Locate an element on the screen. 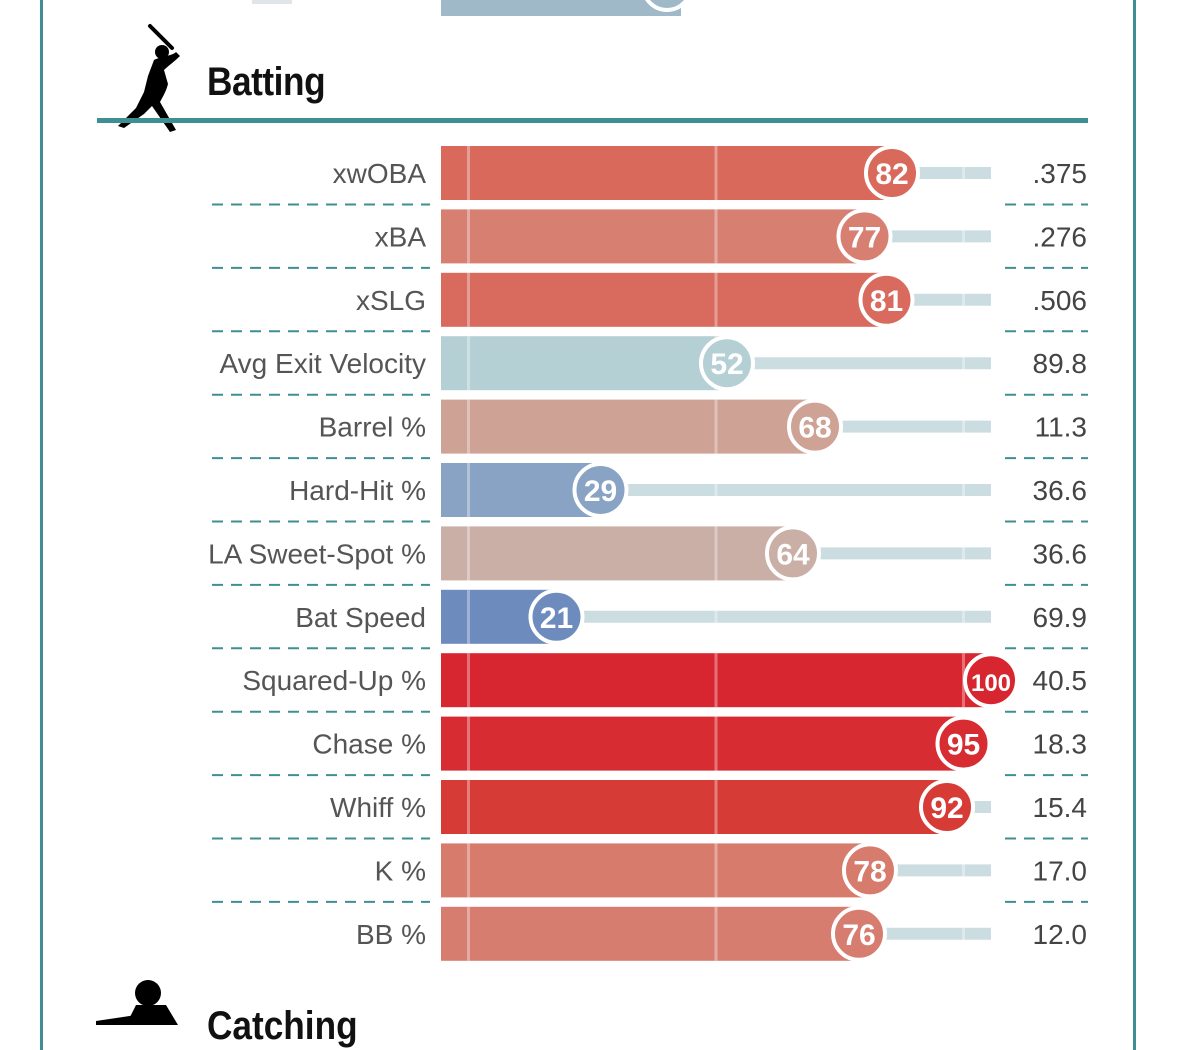 Image resolution: width=1179 pixels, height=1050 pixels. metric-label: Bat Speed is located at coordinates (360, 617).